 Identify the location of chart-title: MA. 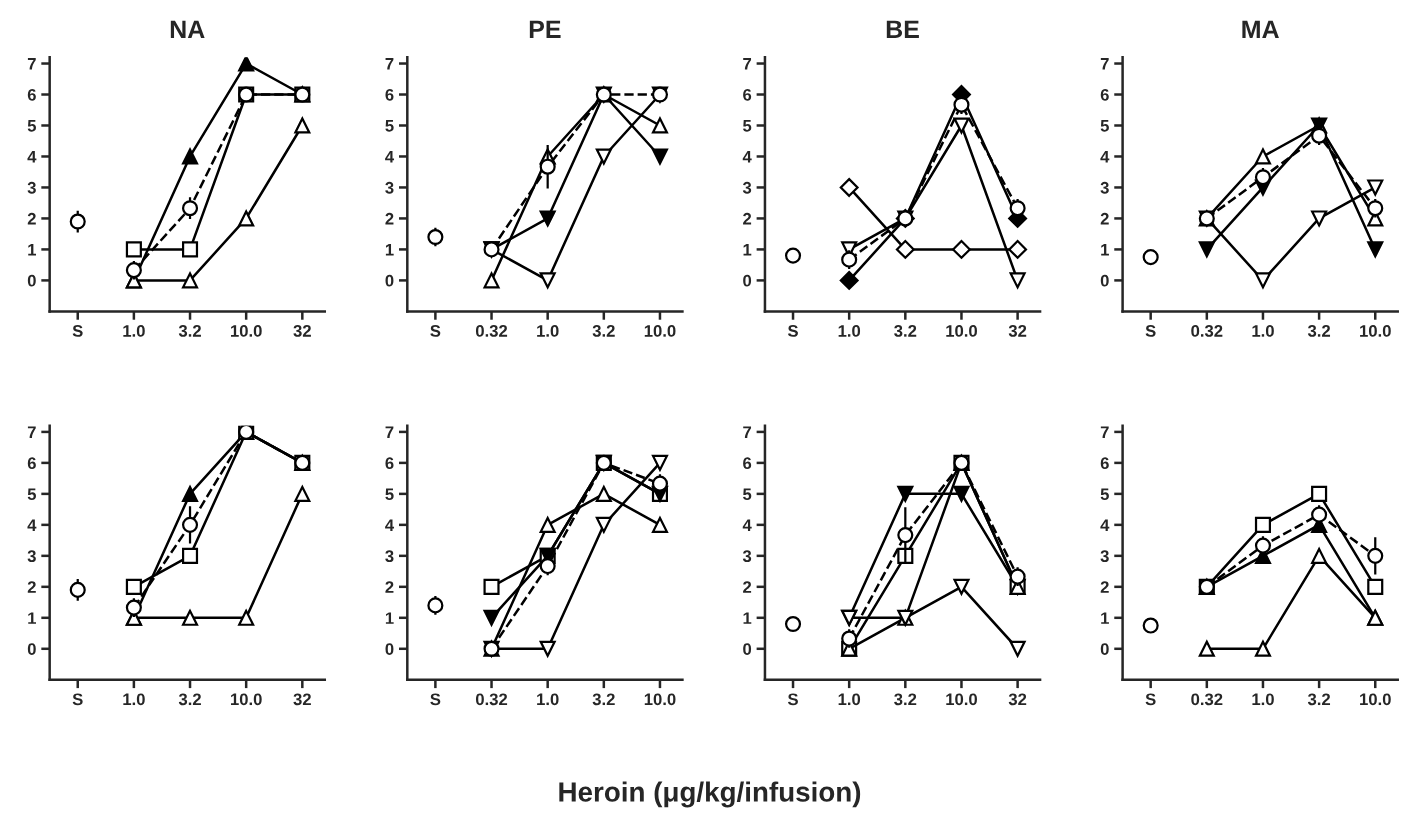
(1260, 29).